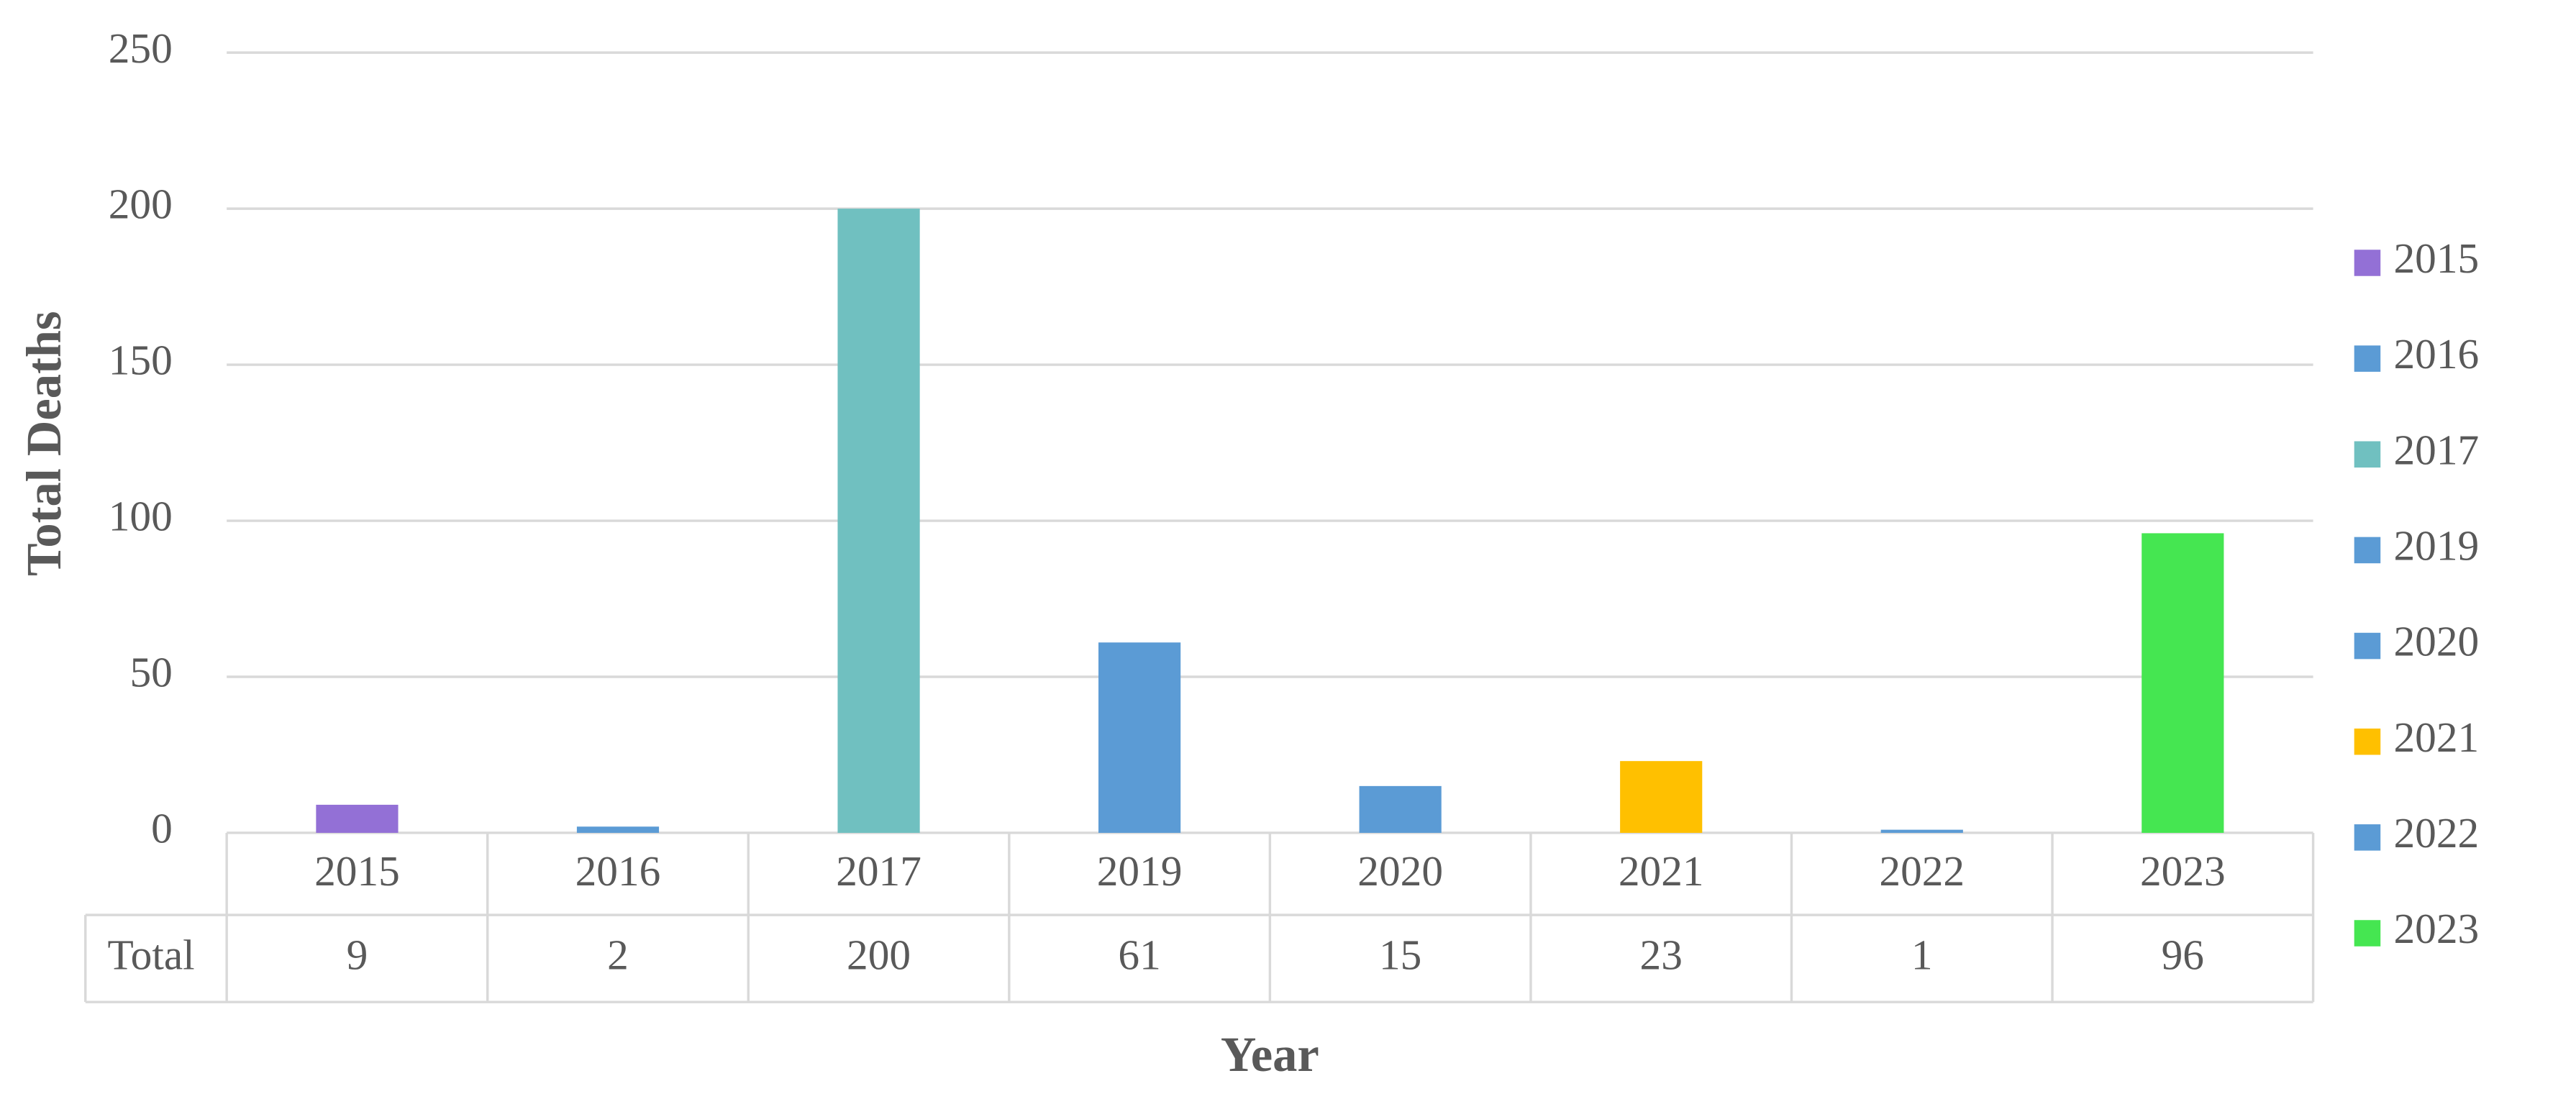 The image size is (2576, 1099). What do you see at coordinates (2183, 954) in the screenshot?
I see `table-value: 96` at bounding box center [2183, 954].